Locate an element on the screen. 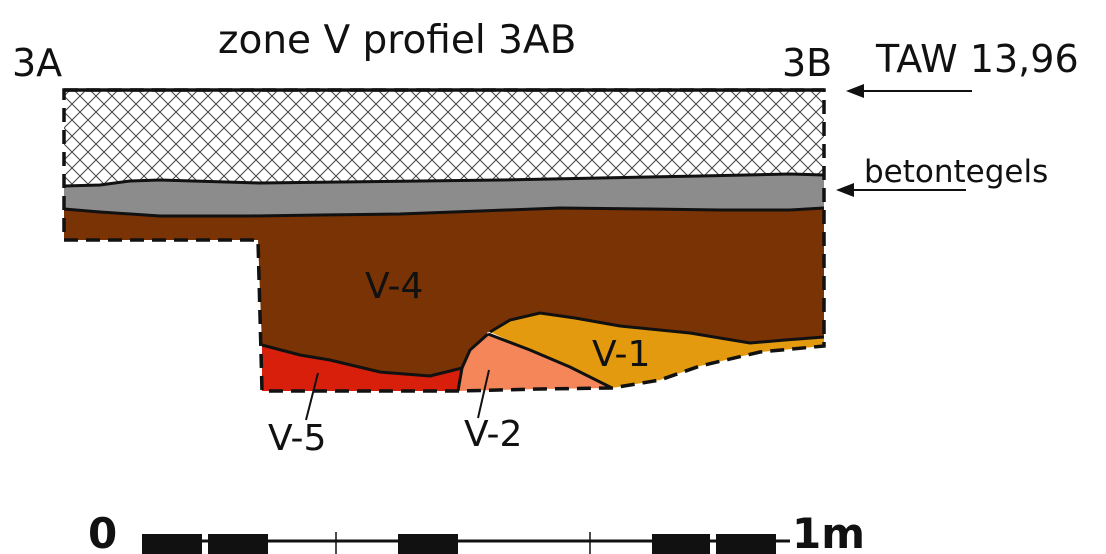  concrete-tile-layer is located at coordinates (444, 195).